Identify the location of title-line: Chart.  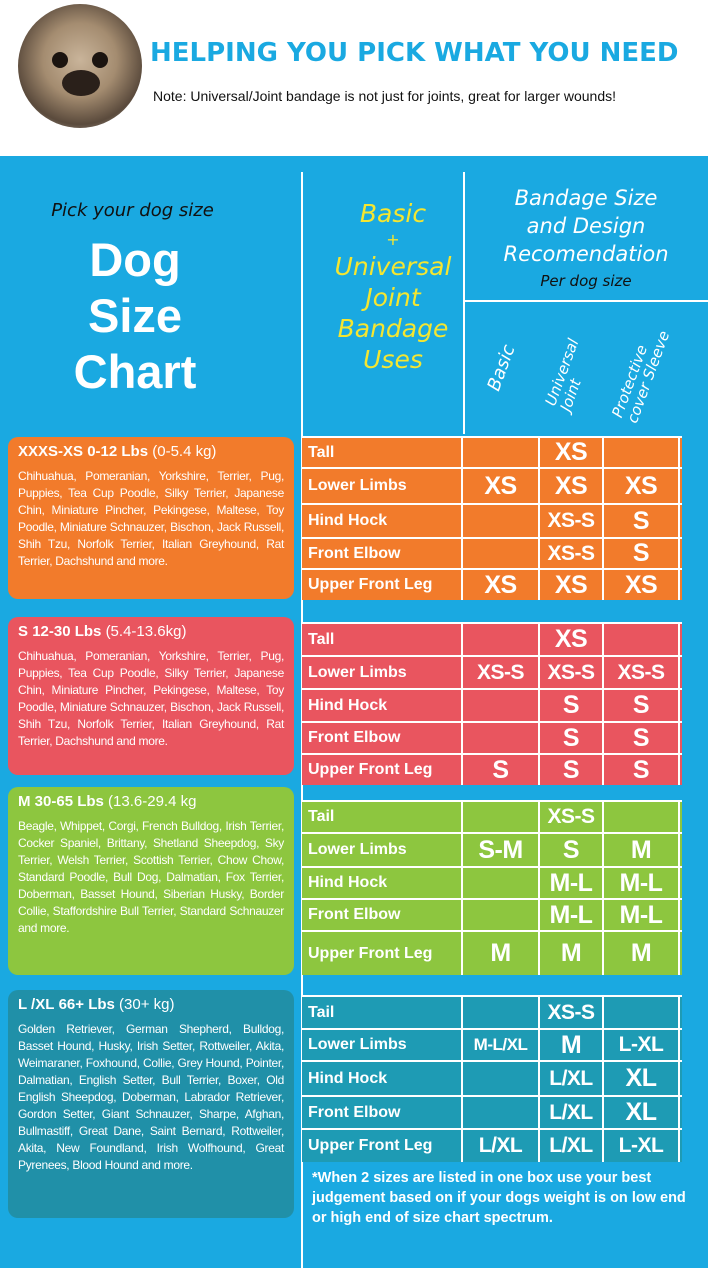
(135, 371).